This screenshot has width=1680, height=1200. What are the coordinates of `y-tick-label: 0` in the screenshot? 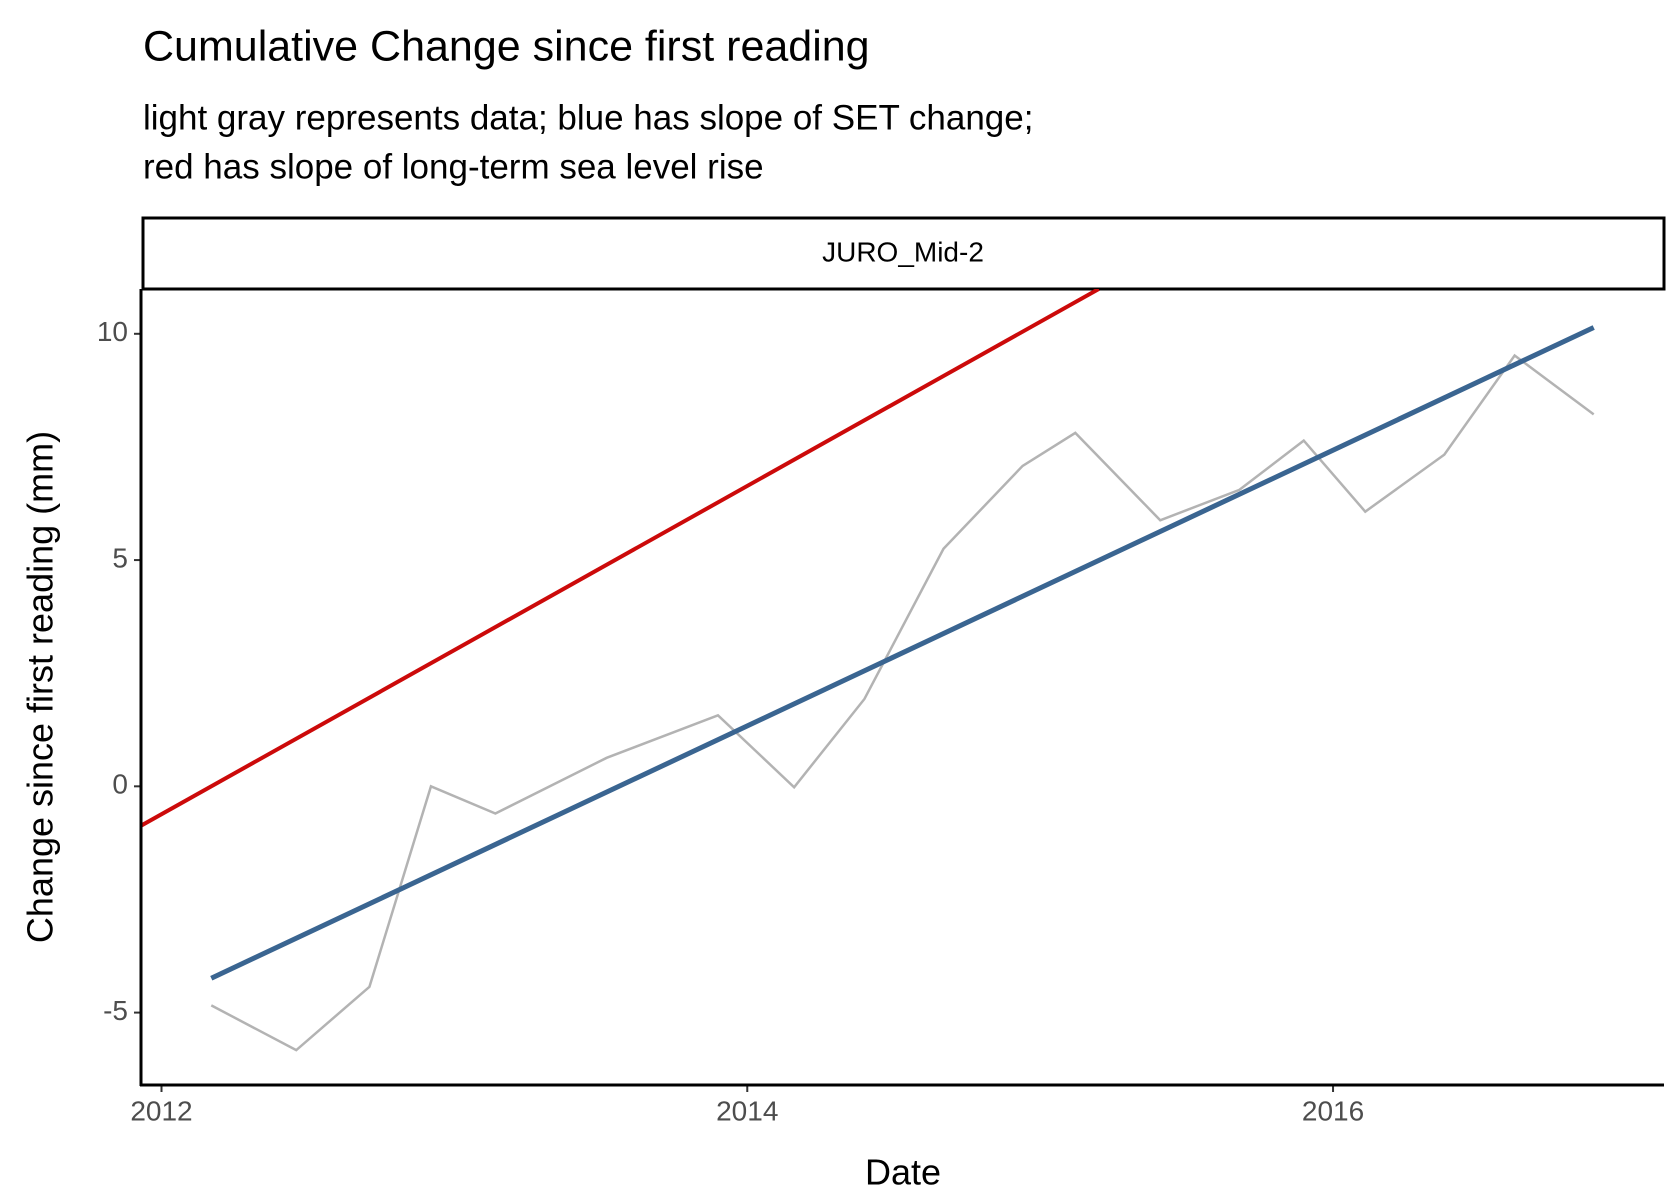 It's located at (120, 784).